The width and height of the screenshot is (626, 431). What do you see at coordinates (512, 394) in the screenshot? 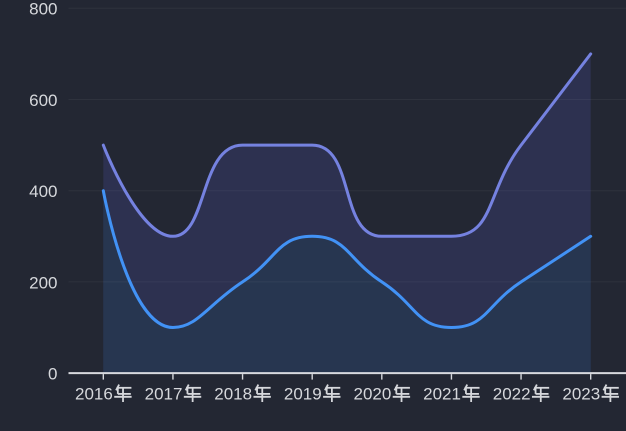
I see `svg-text: 2022` at bounding box center [512, 394].